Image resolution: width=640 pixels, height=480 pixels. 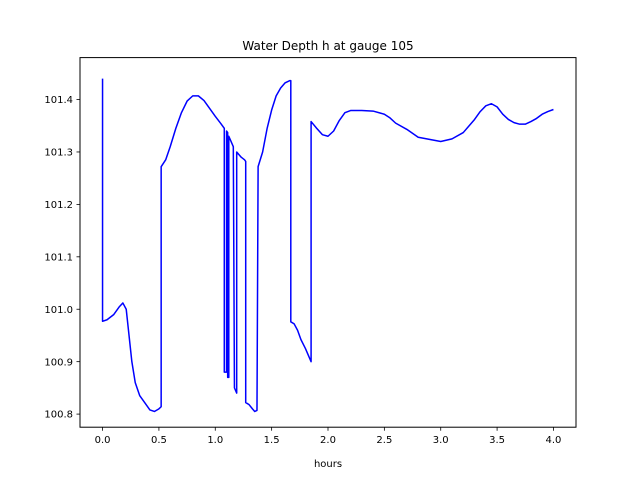 I want to click on x-tick-label: 3.0, so click(x=441, y=440).